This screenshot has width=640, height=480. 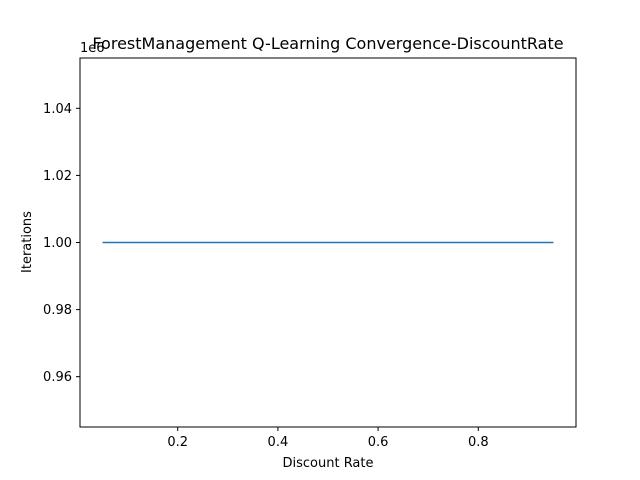 What do you see at coordinates (57, 176) in the screenshot?
I see `y-tick-label: 1.02` at bounding box center [57, 176].